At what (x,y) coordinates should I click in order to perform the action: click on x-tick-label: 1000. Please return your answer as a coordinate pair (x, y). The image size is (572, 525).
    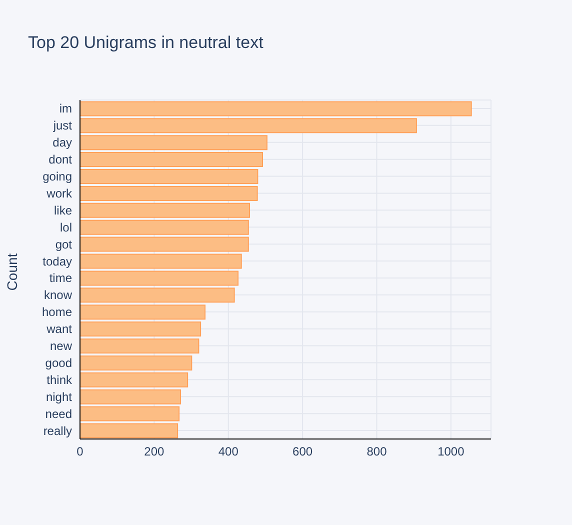
    Looking at the image, I should click on (451, 451).